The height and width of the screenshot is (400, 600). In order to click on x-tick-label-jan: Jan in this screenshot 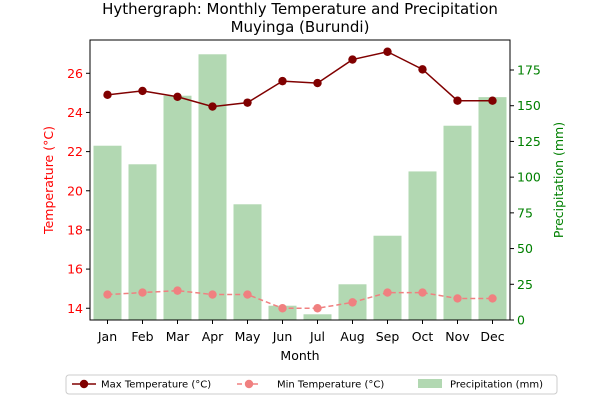, I will do `click(107, 336)`.